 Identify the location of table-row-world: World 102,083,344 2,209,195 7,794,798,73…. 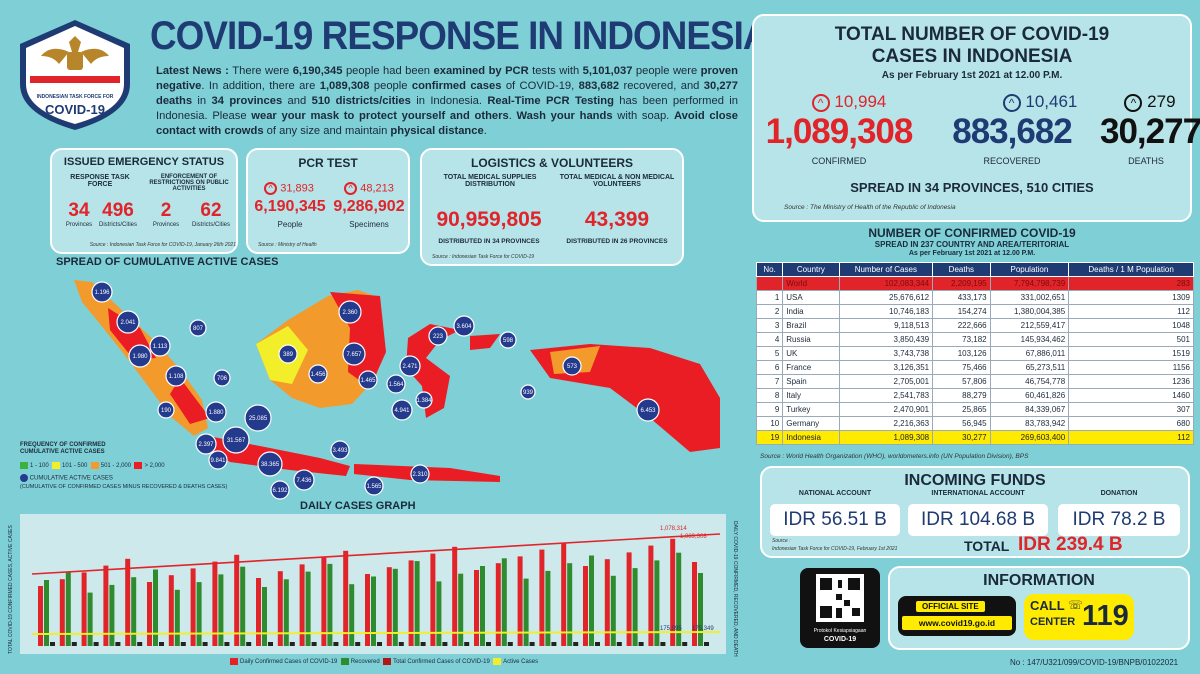
(974, 283).